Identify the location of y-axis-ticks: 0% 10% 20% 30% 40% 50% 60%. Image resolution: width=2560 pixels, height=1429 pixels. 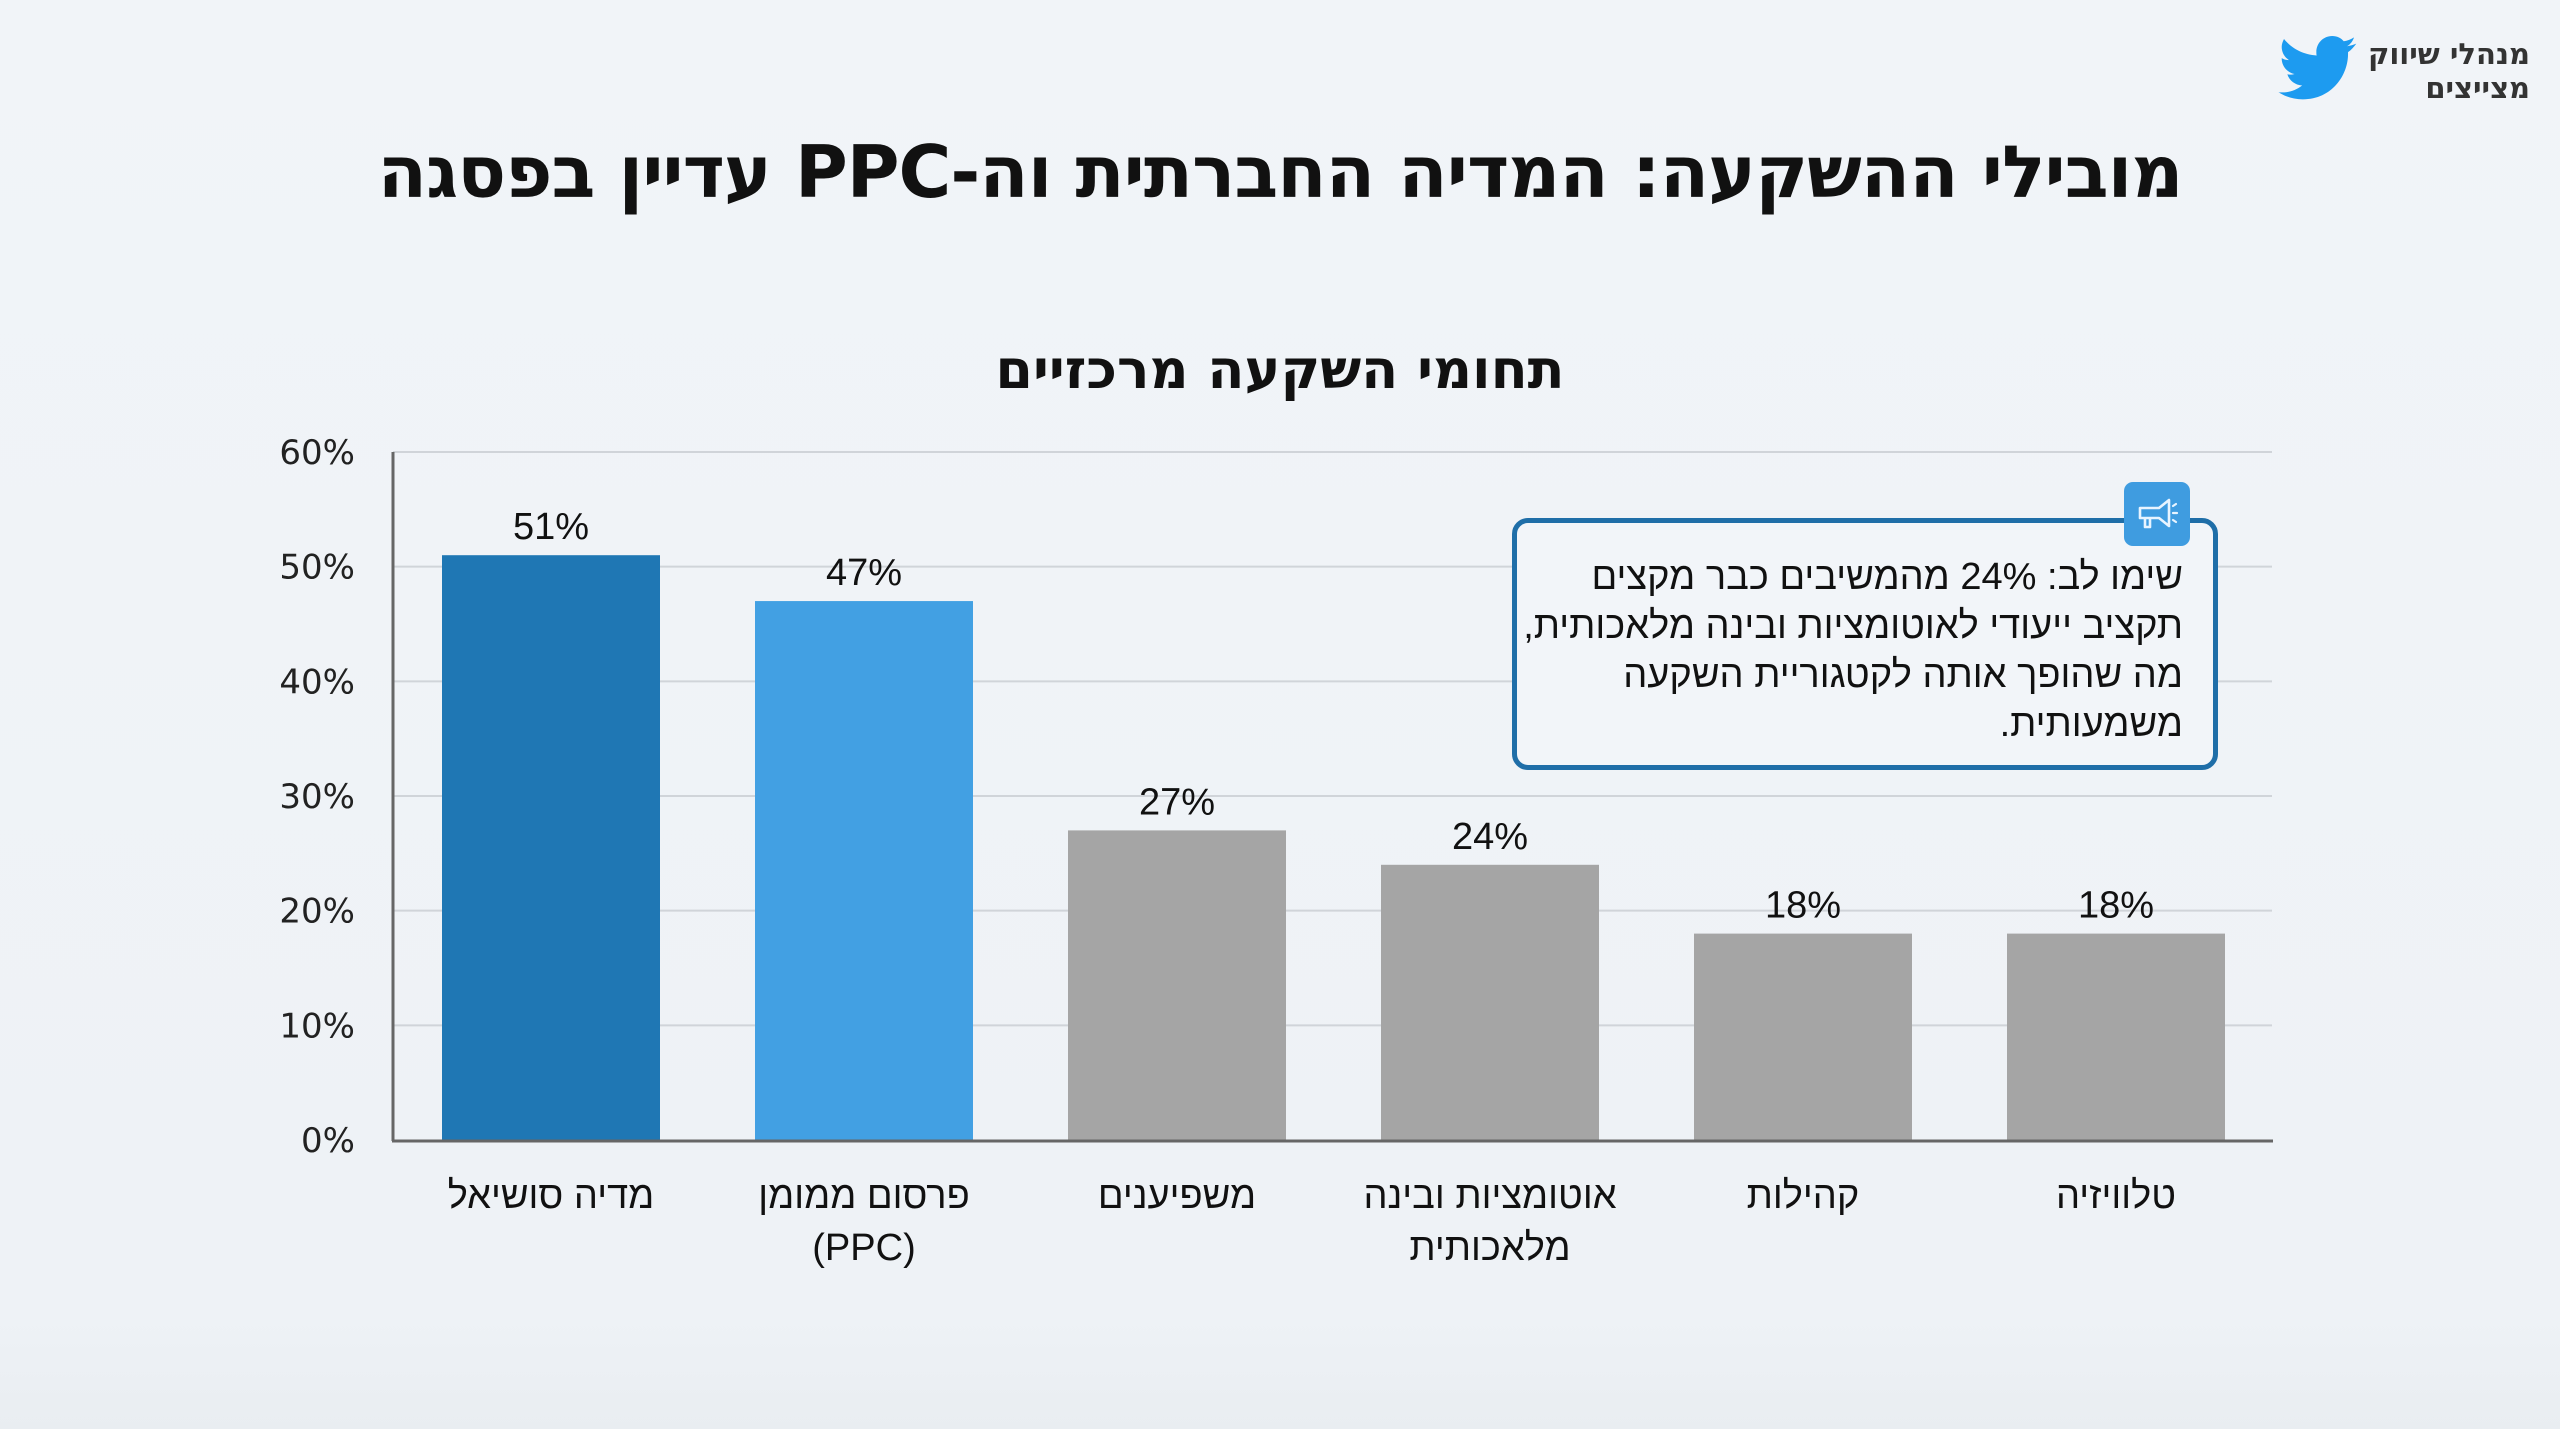
(317, 797).